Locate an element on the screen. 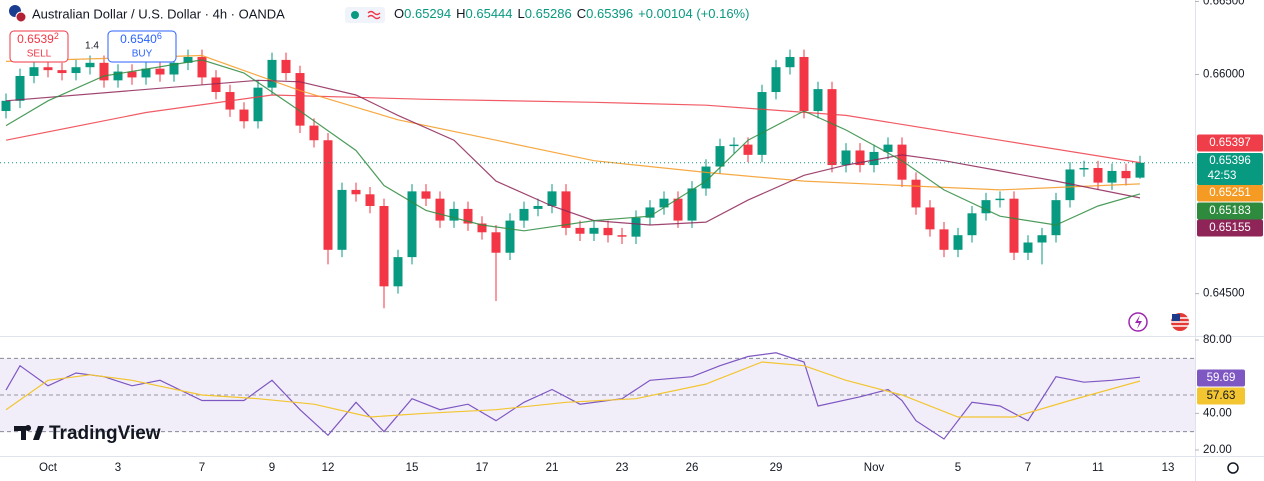 This screenshot has height=481, width=1264. buy-label: BUY is located at coordinates (142, 54).